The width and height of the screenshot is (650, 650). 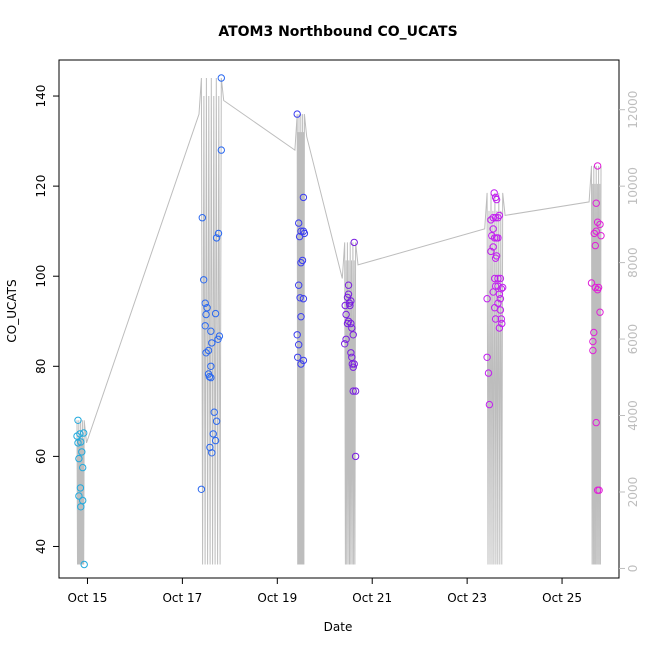 I want to click on x-axis-tick-label: Oct 17, so click(x=182, y=598).